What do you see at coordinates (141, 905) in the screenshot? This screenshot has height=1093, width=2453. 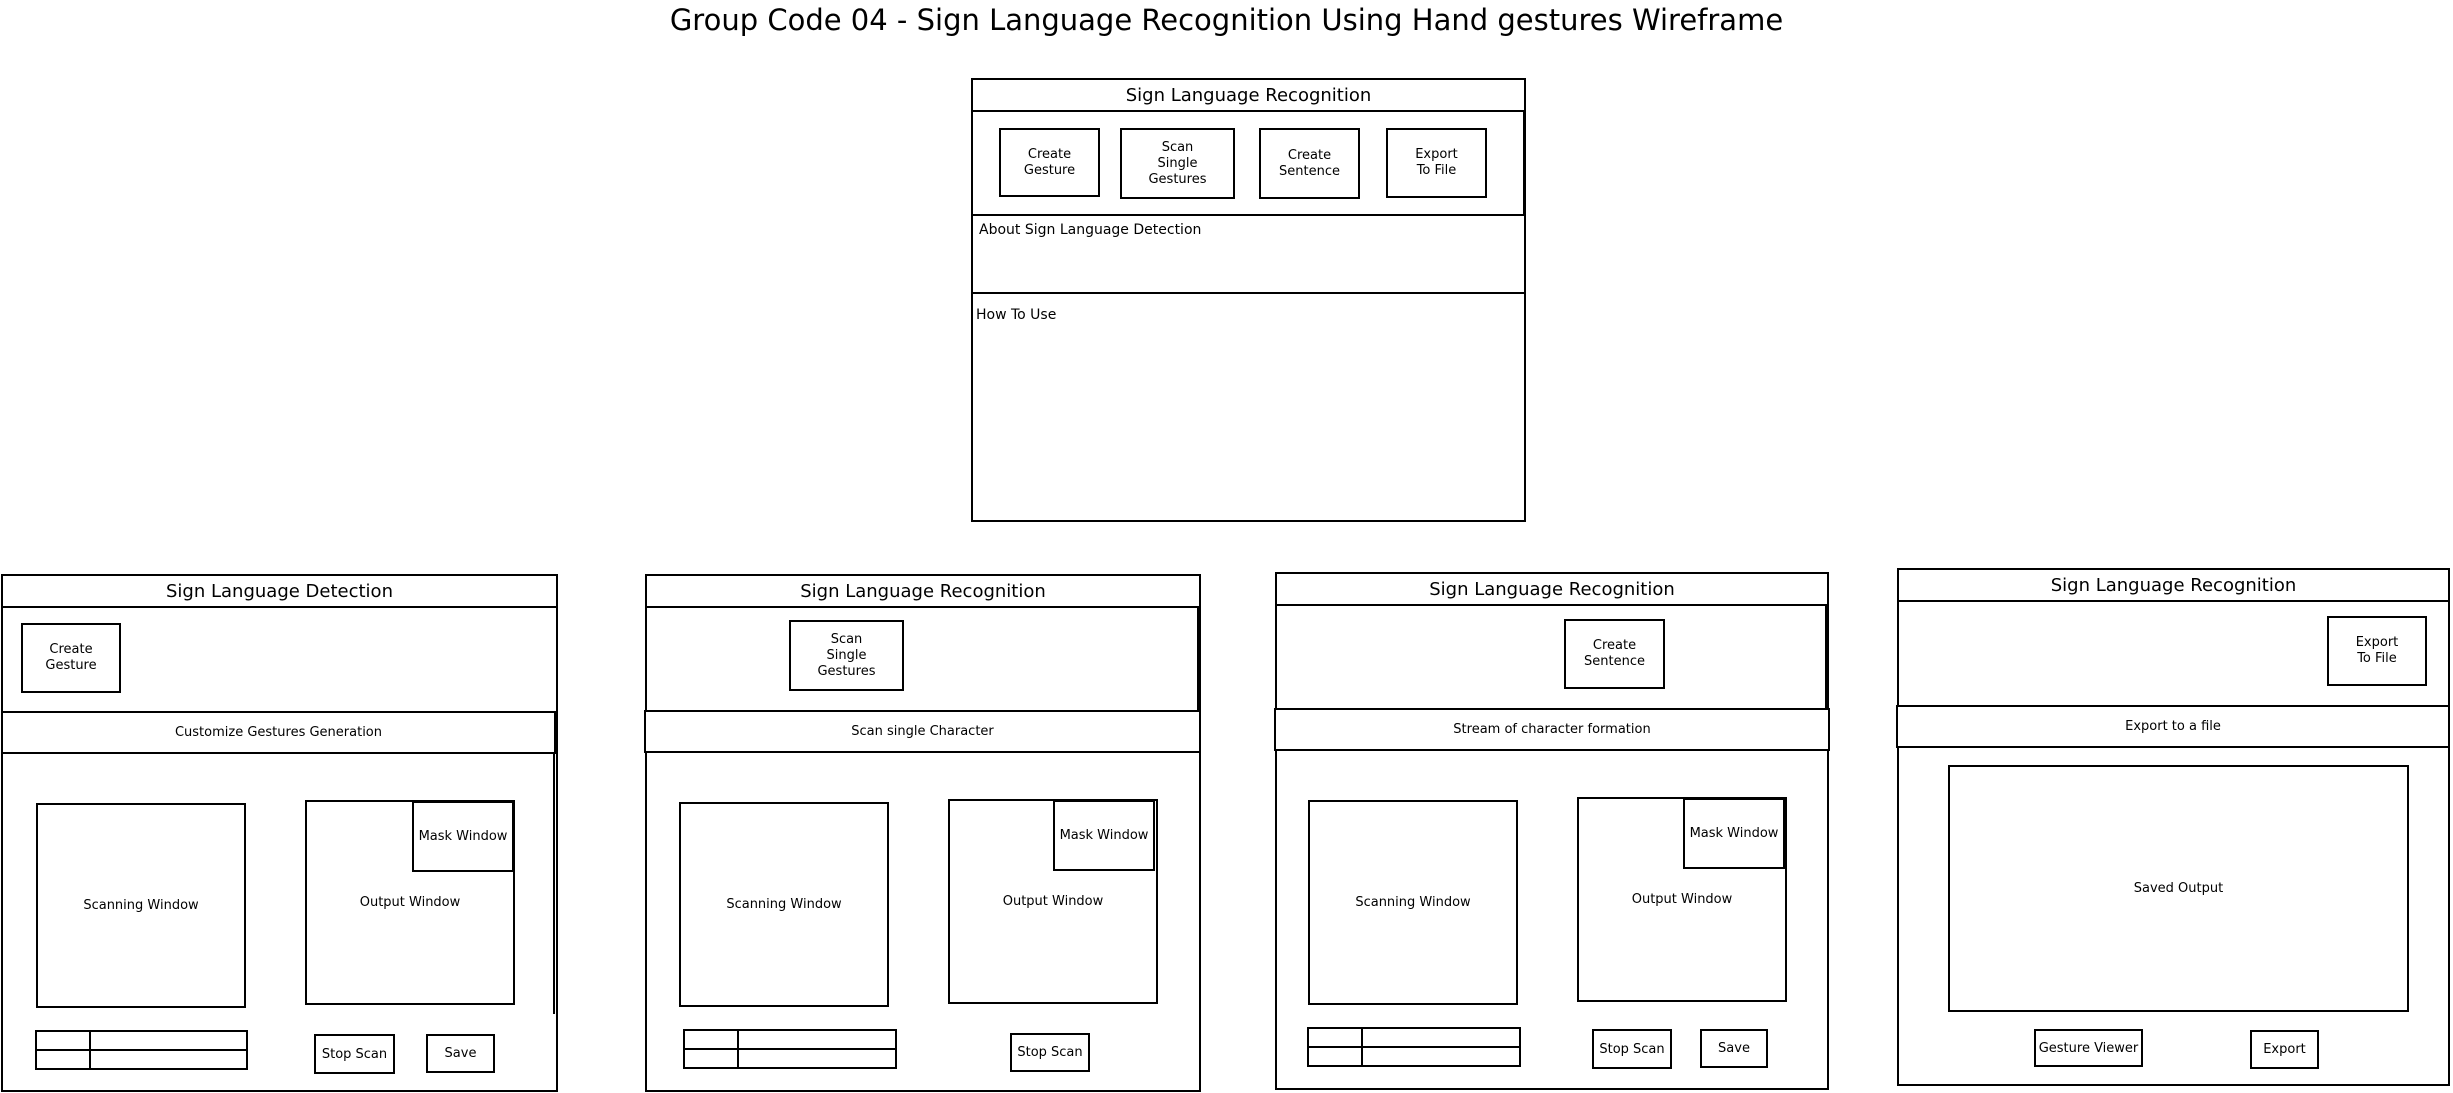 I see `create-scanning-window: Scanning Window` at bounding box center [141, 905].